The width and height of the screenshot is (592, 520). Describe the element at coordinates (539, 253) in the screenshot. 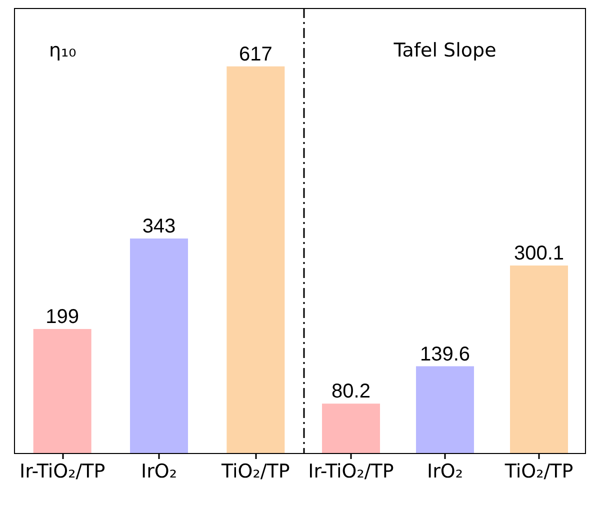

I see `data-label: 300.1` at that location.